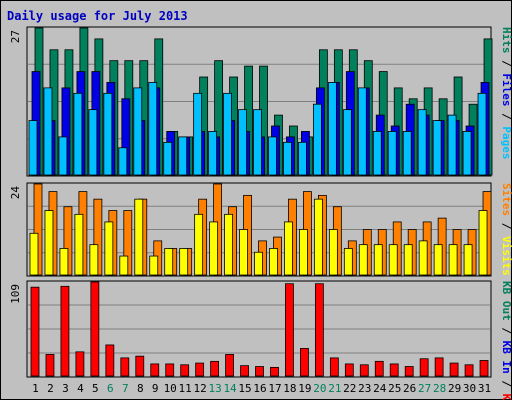  Describe the element at coordinates (214, 388) in the screenshot. I see `x-tick-label-13: 13` at that location.